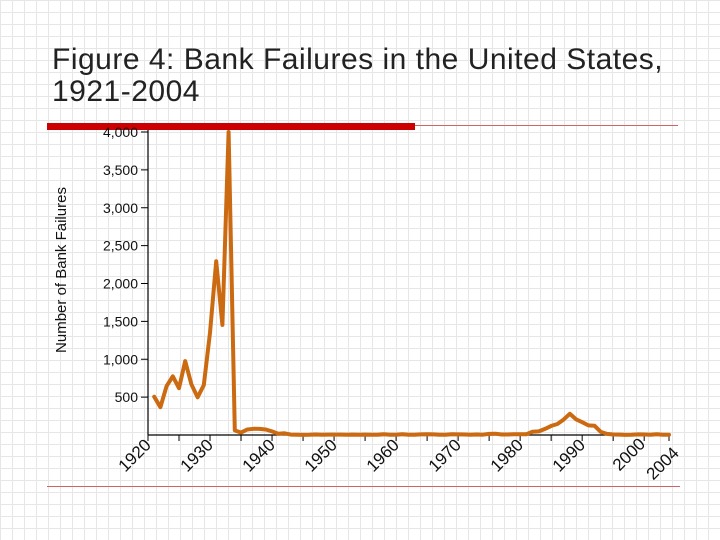 The height and width of the screenshot is (540, 720). What do you see at coordinates (197, 455) in the screenshot?
I see `x-tick-label: 1930` at bounding box center [197, 455].